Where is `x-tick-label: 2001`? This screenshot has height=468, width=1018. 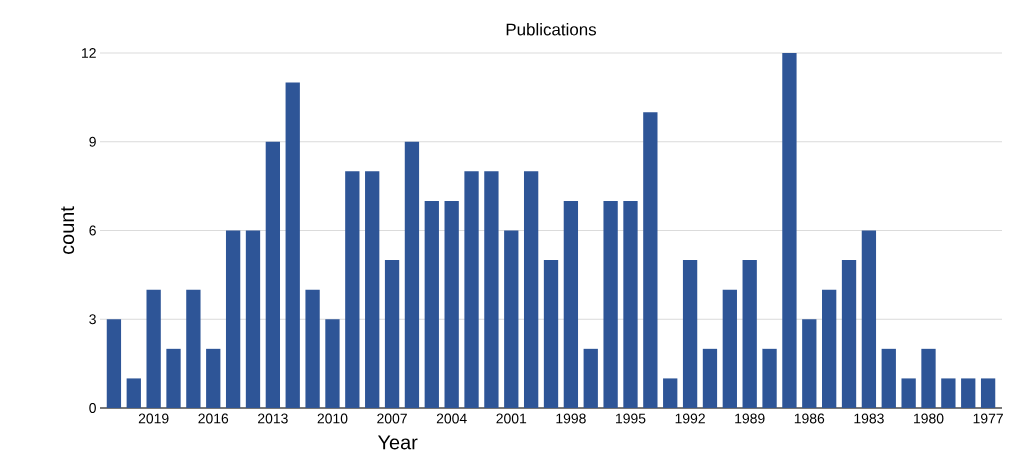 x-tick-label: 2001 is located at coordinates (511, 418).